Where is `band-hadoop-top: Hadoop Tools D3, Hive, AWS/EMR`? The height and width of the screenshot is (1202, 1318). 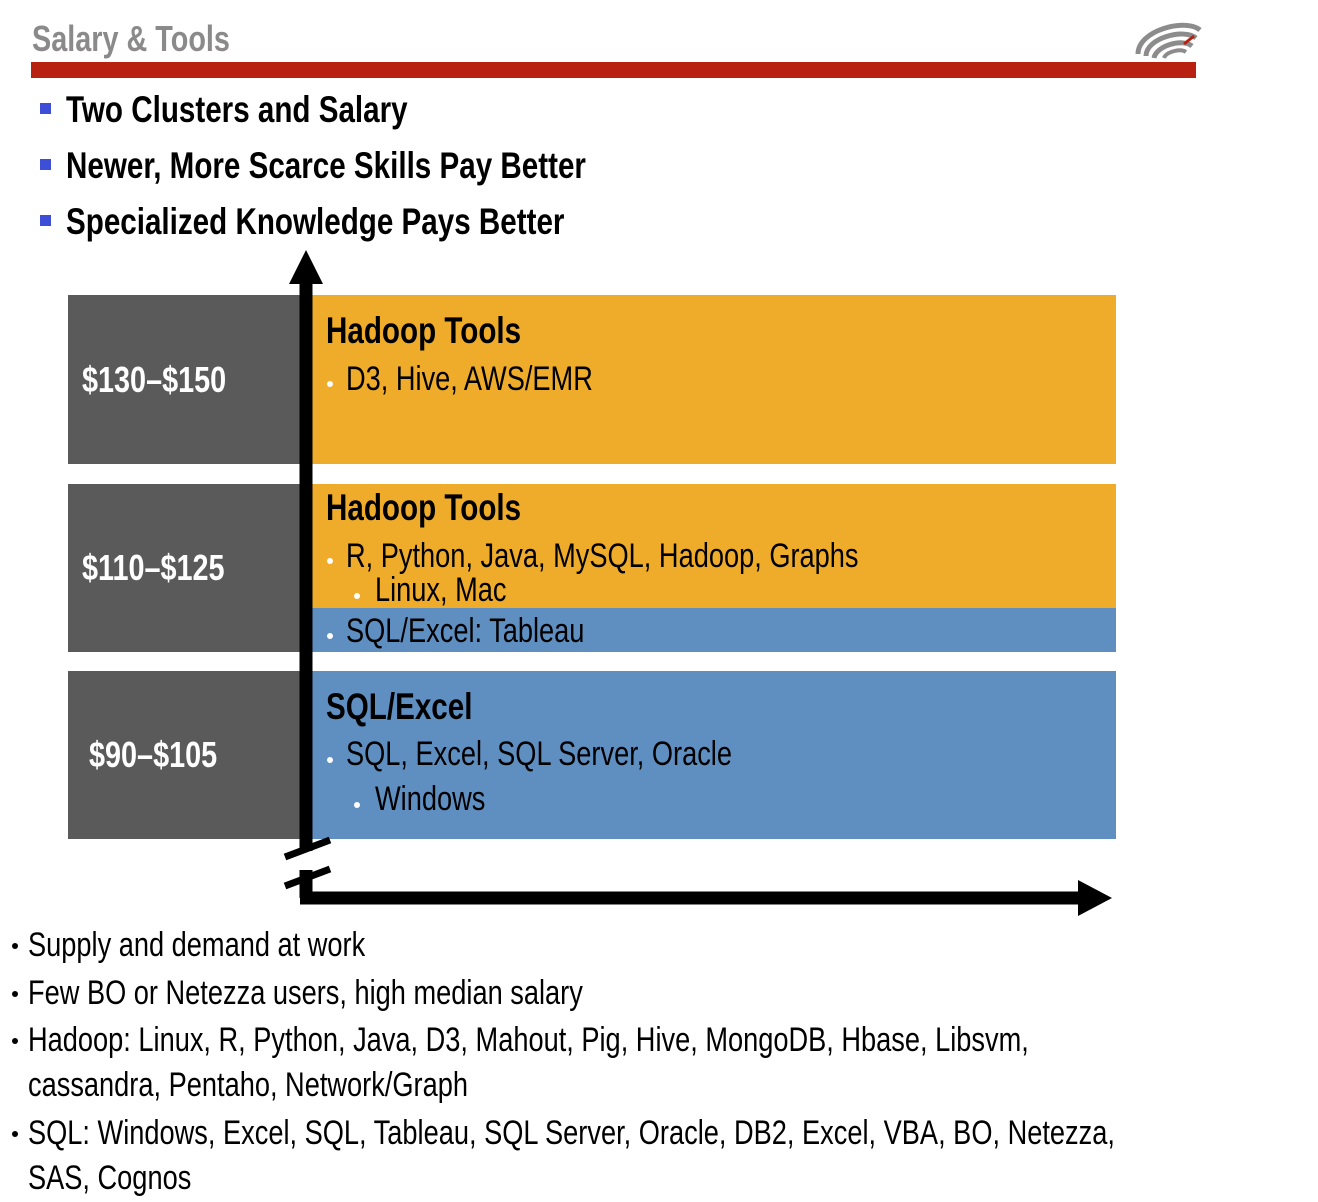 band-hadoop-top: Hadoop Tools D3, Hive, AWS/EMR is located at coordinates (714, 379).